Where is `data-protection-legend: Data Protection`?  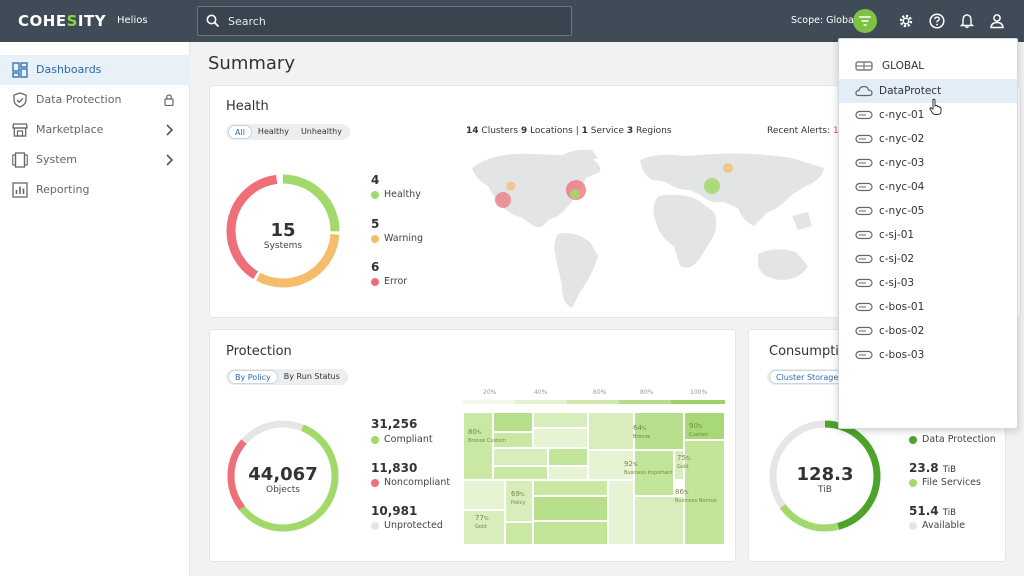 data-protection-legend: Data Protection is located at coordinates (952, 439).